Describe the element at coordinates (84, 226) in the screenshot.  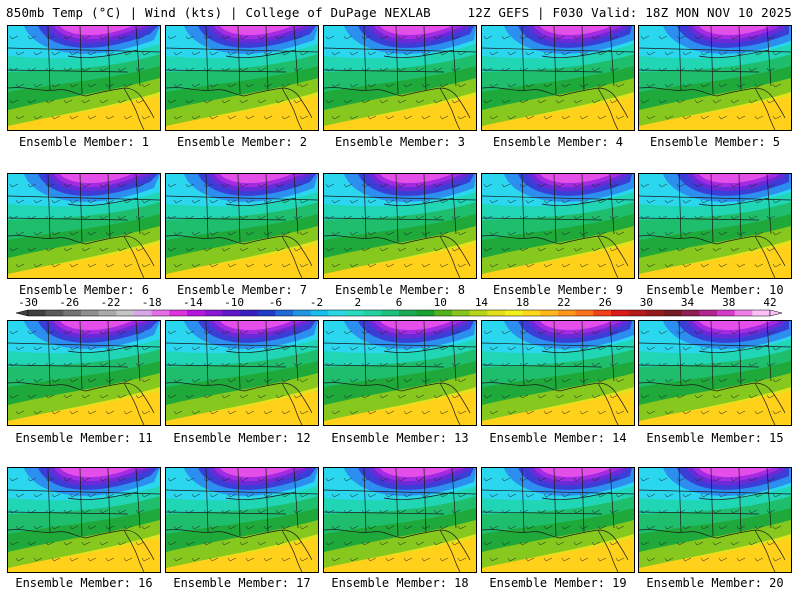
I see `ensemble-map` at that location.